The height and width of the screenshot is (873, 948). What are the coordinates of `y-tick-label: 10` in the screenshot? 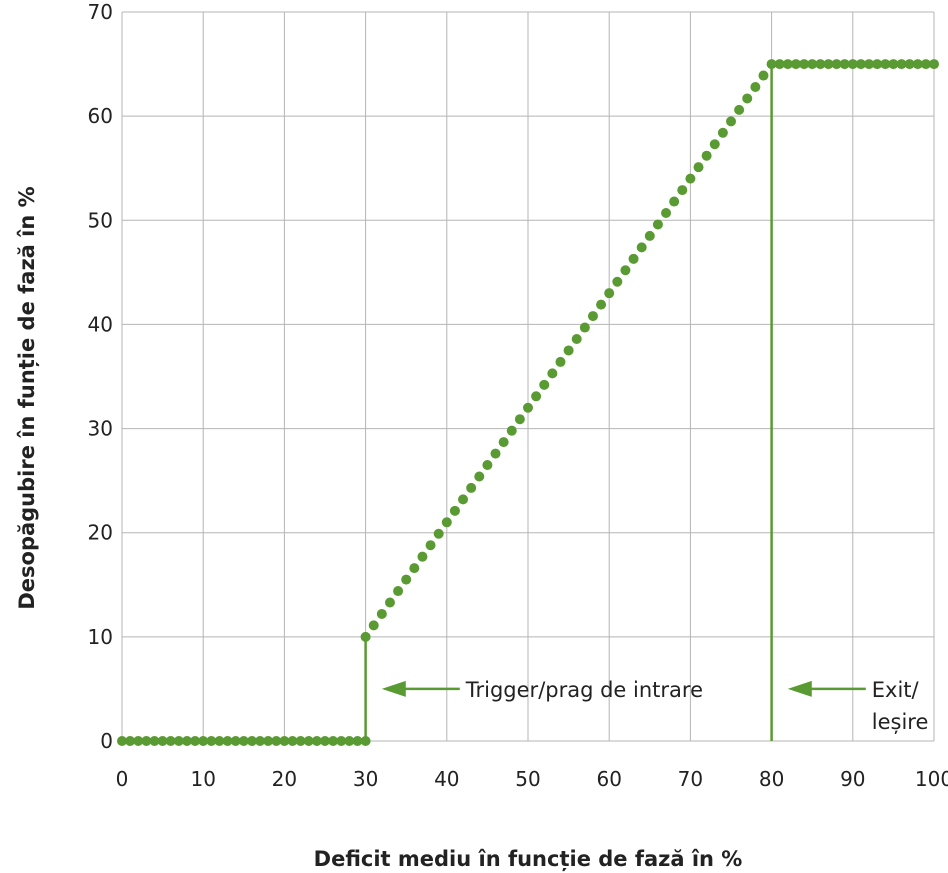 It's located at (100, 637).